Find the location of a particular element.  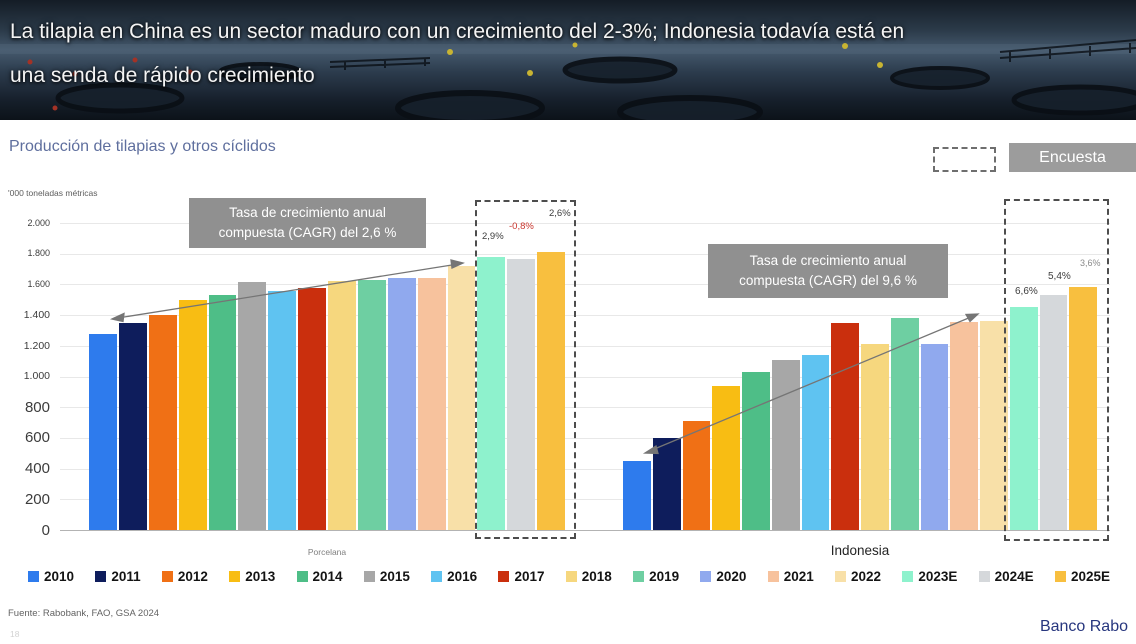

legend-item-2013: 2013 is located at coordinates (252, 576).